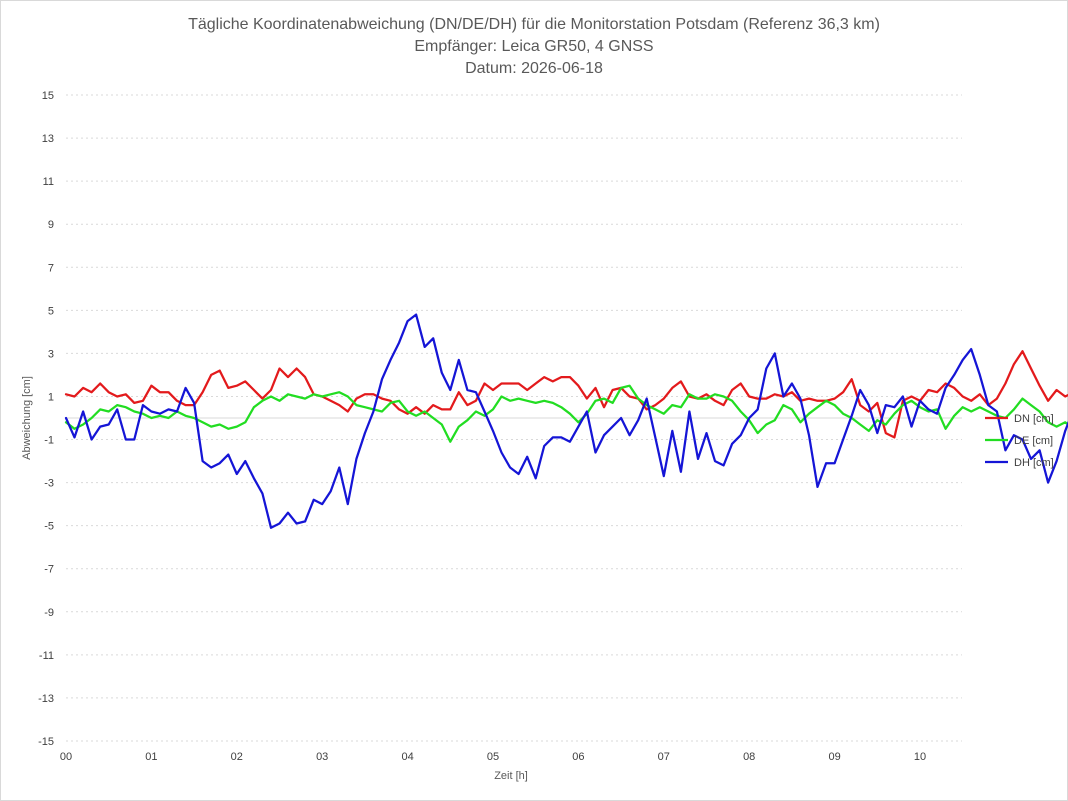 Image resolution: width=1068 pixels, height=801 pixels. What do you see at coordinates (48, 139) in the screenshot?
I see `y-tick-label: 13` at bounding box center [48, 139].